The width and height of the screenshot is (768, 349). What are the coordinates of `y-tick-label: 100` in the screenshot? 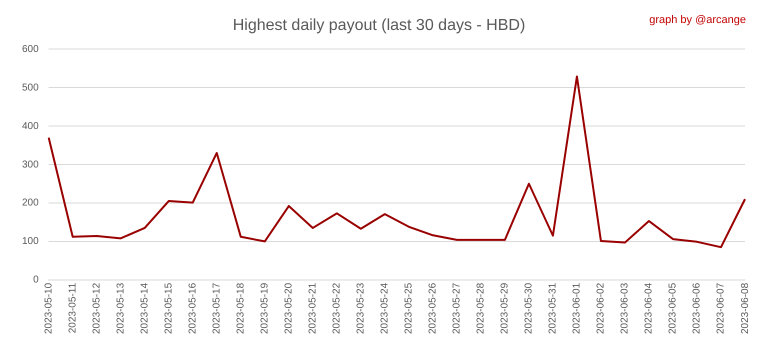 It's located at (31, 242).